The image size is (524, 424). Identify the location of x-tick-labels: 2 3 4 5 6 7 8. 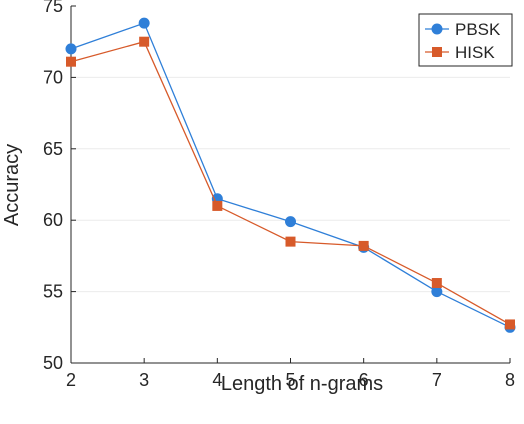
(290, 380).